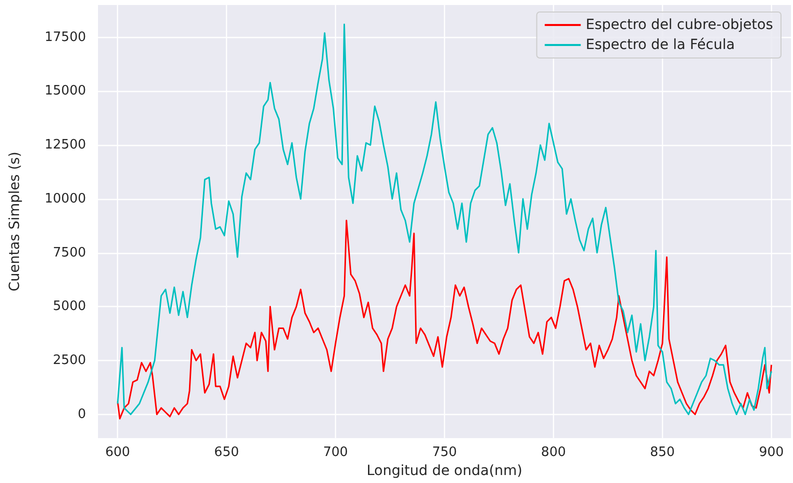 This screenshot has width=793, height=483. I want to click on y-tick-label: 12500, so click(65, 145).